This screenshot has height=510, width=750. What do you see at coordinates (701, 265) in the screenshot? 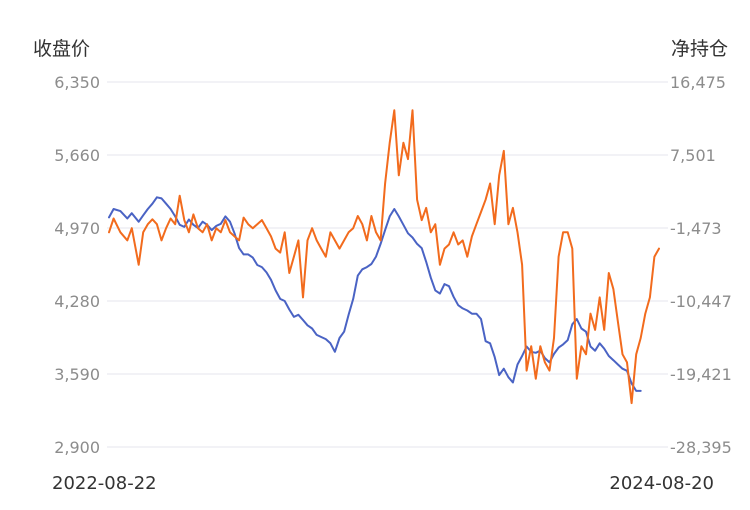
I see `right-axis-ticks: 16,475 7,501 -1,473 -10,447 -19,421 -28,395` at bounding box center [701, 265].